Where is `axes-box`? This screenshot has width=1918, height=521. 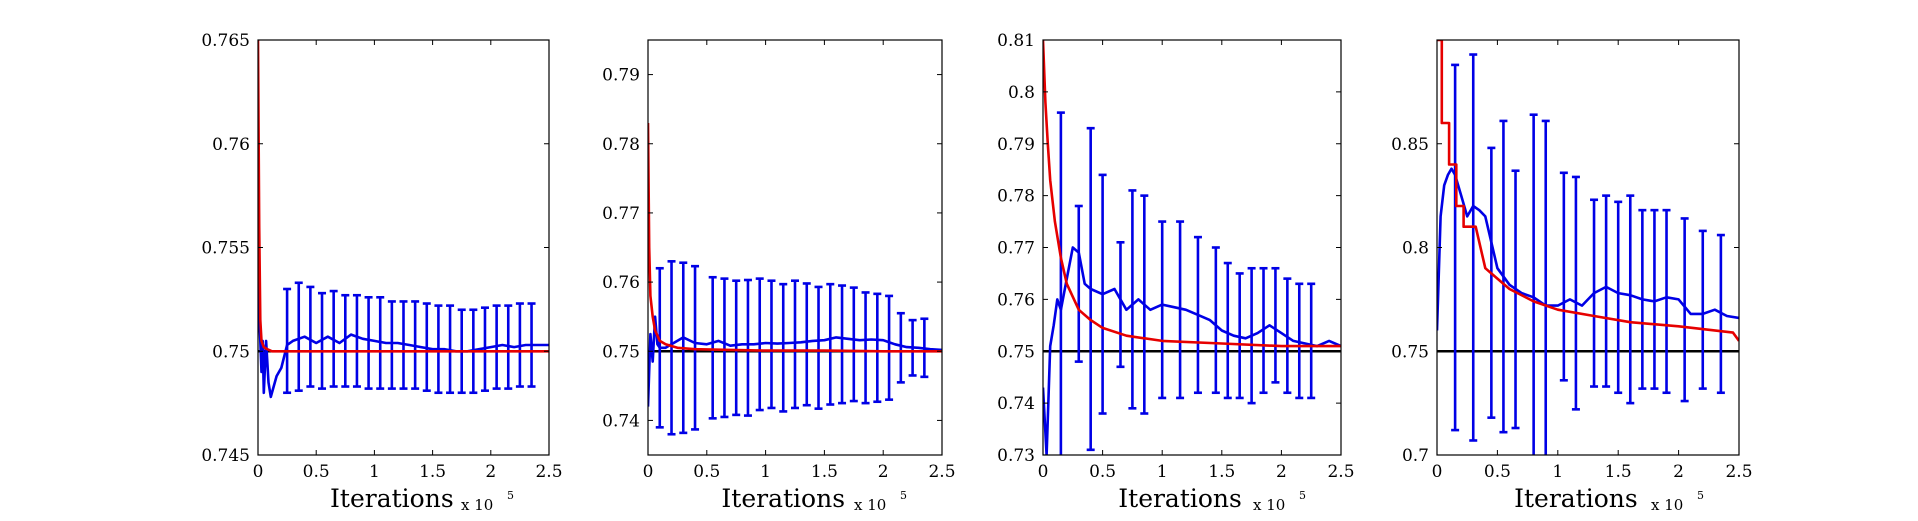 axes-box is located at coordinates (795, 247).